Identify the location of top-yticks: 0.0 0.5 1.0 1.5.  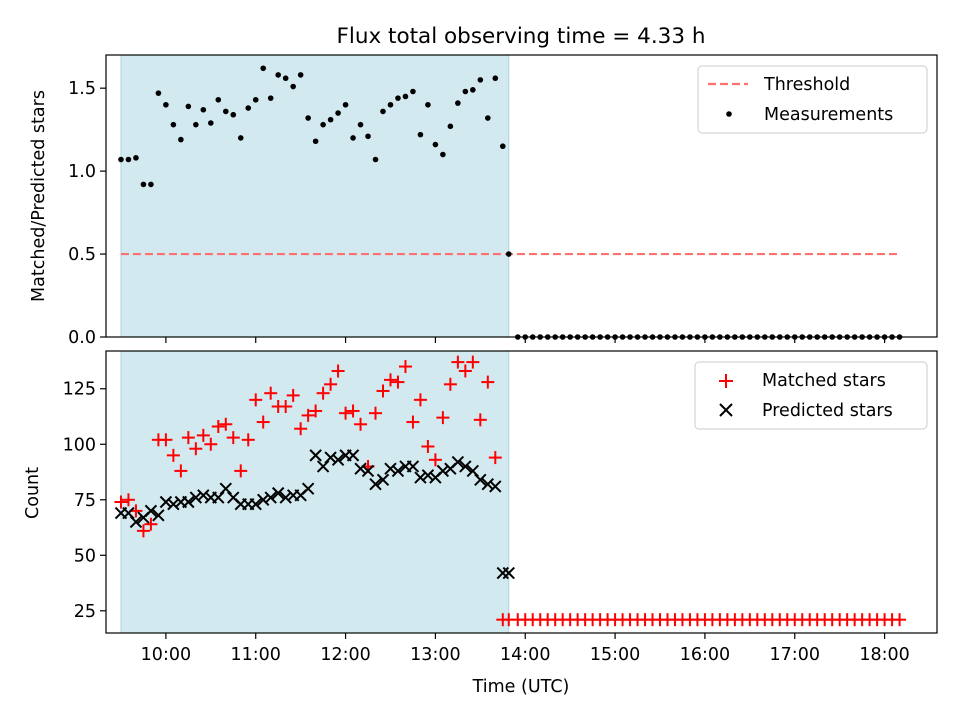
(87, 213).